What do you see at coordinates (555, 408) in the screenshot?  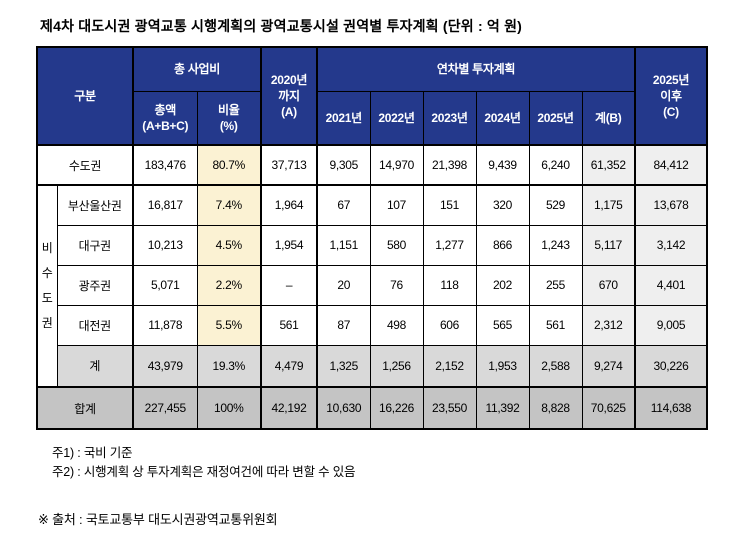 I see `table-cell: 8,828` at bounding box center [555, 408].